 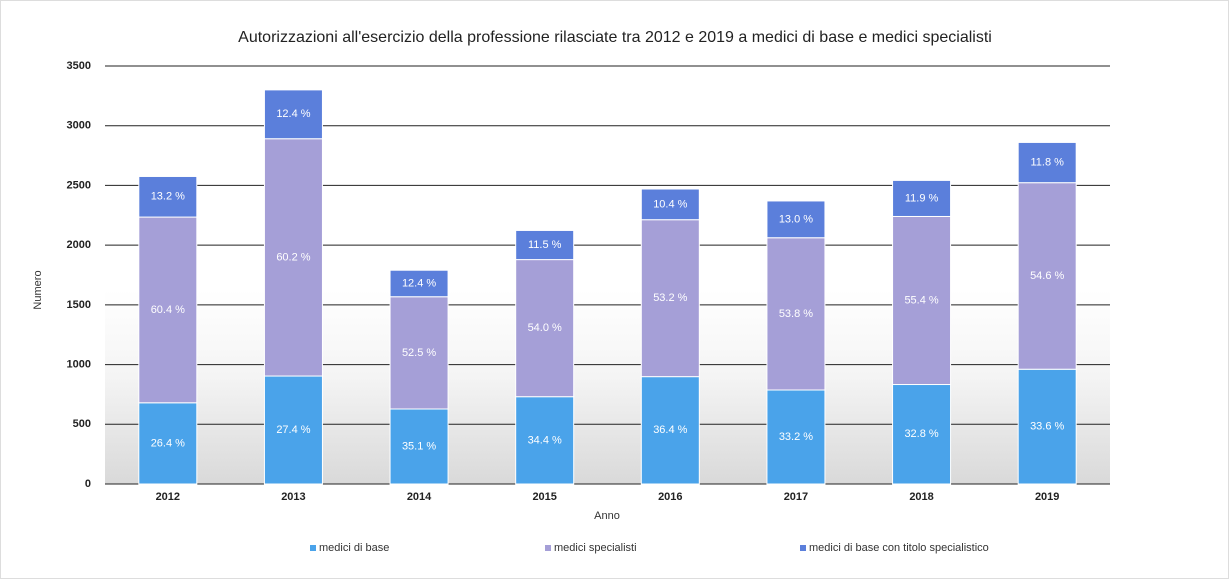 I want to click on y-tick-label: 3000, so click(x=79, y=126).